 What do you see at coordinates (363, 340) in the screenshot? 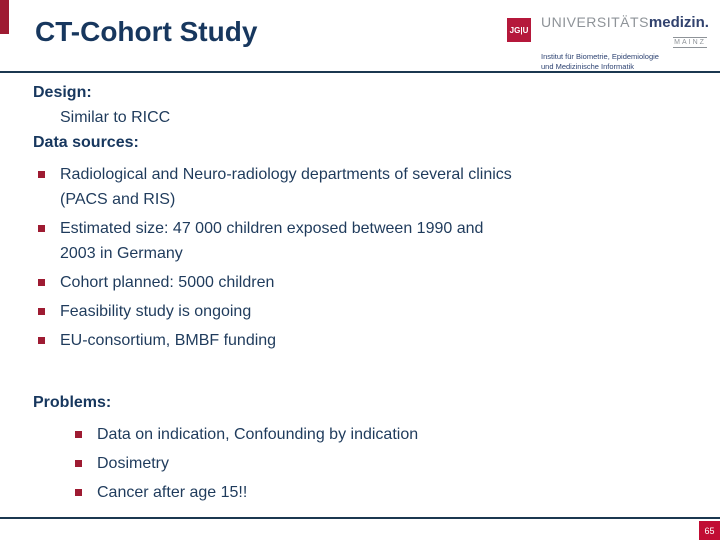
I see `list-item: EU-consortium, BMBF funding` at bounding box center [363, 340].